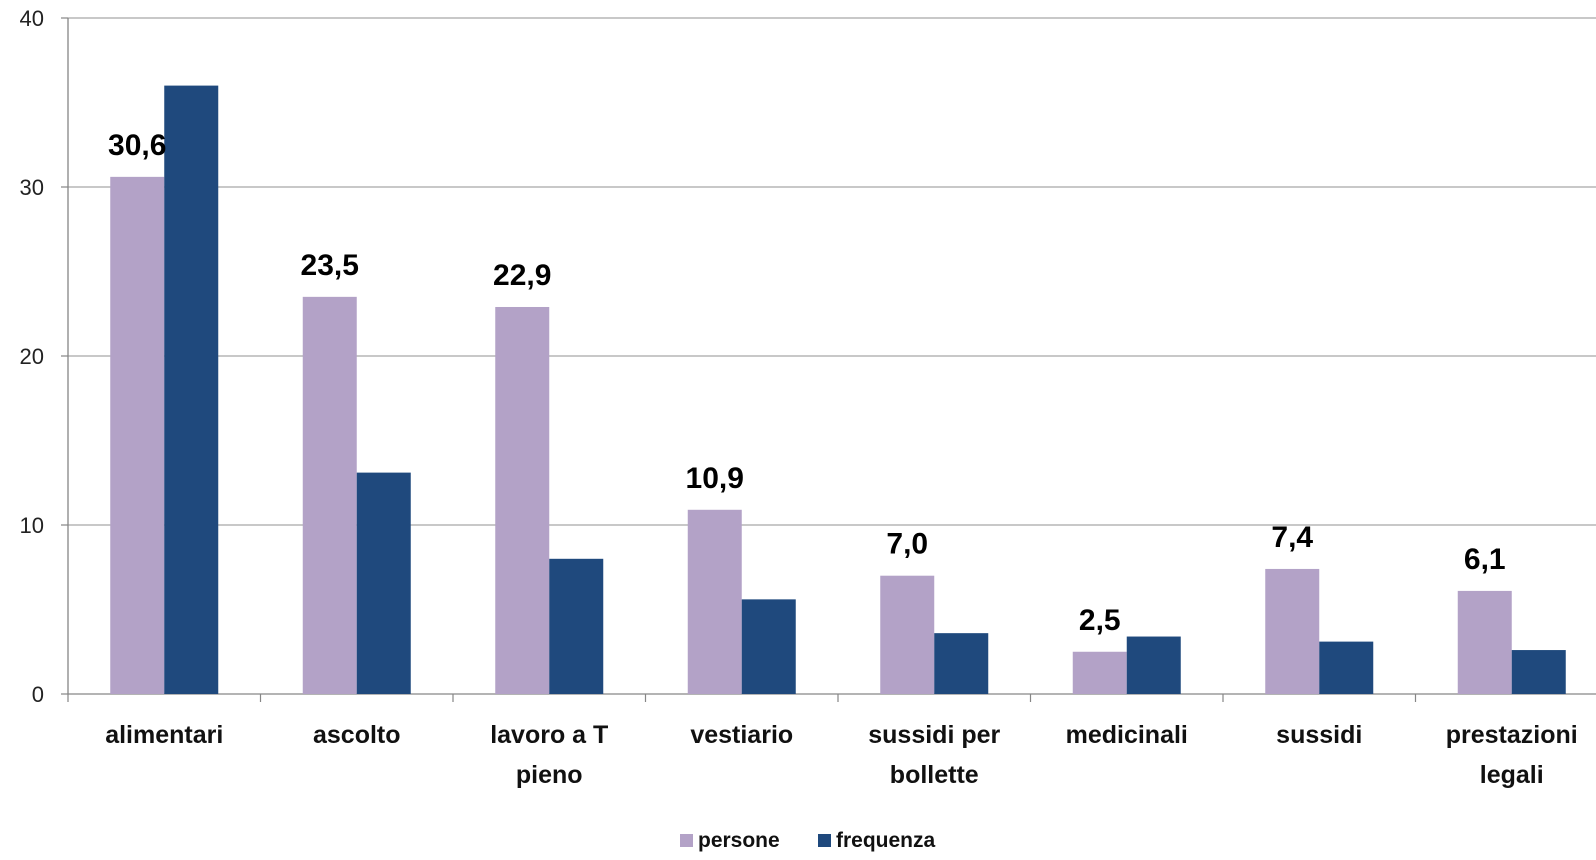 The width and height of the screenshot is (1596, 860). Describe the element at coordinates (1100, 620) in the screenshot. I see `data-label-persone: 2,5` at that location.